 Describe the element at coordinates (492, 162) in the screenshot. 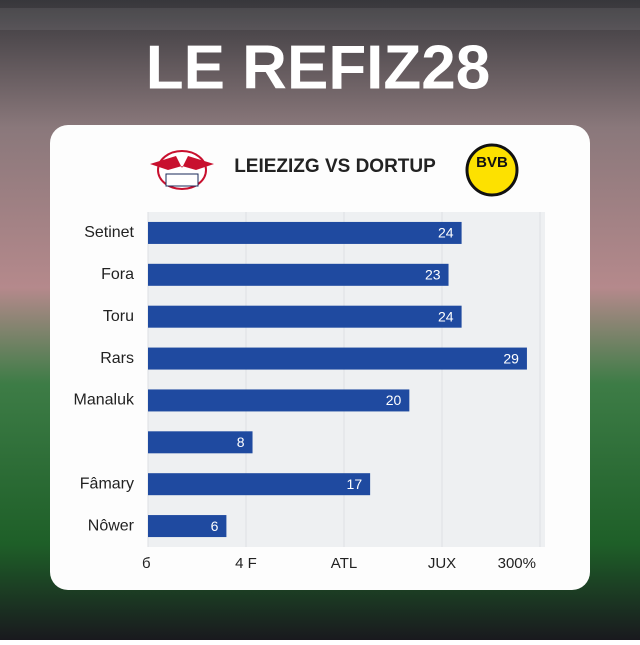

I see `away-logo-text: BVB` at that location.